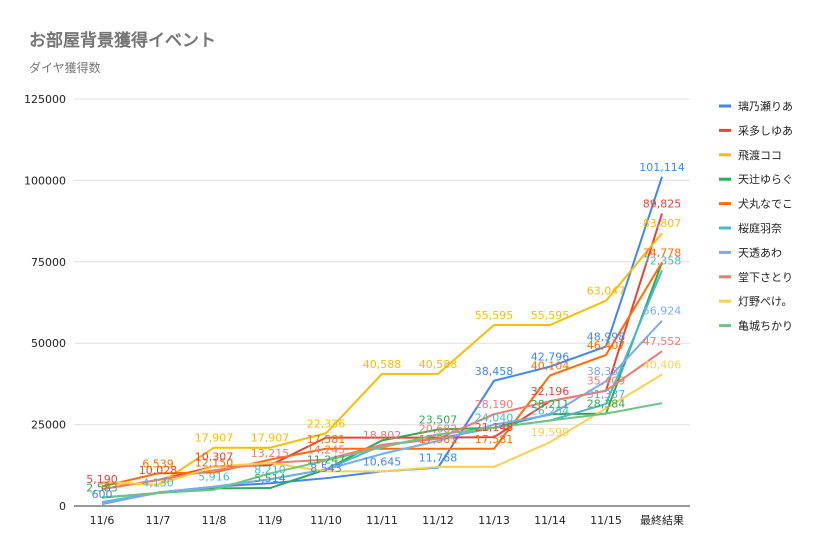 This screenshot has height=554, width=832. I want to click on data-label: 28,190, so click(494, 404).